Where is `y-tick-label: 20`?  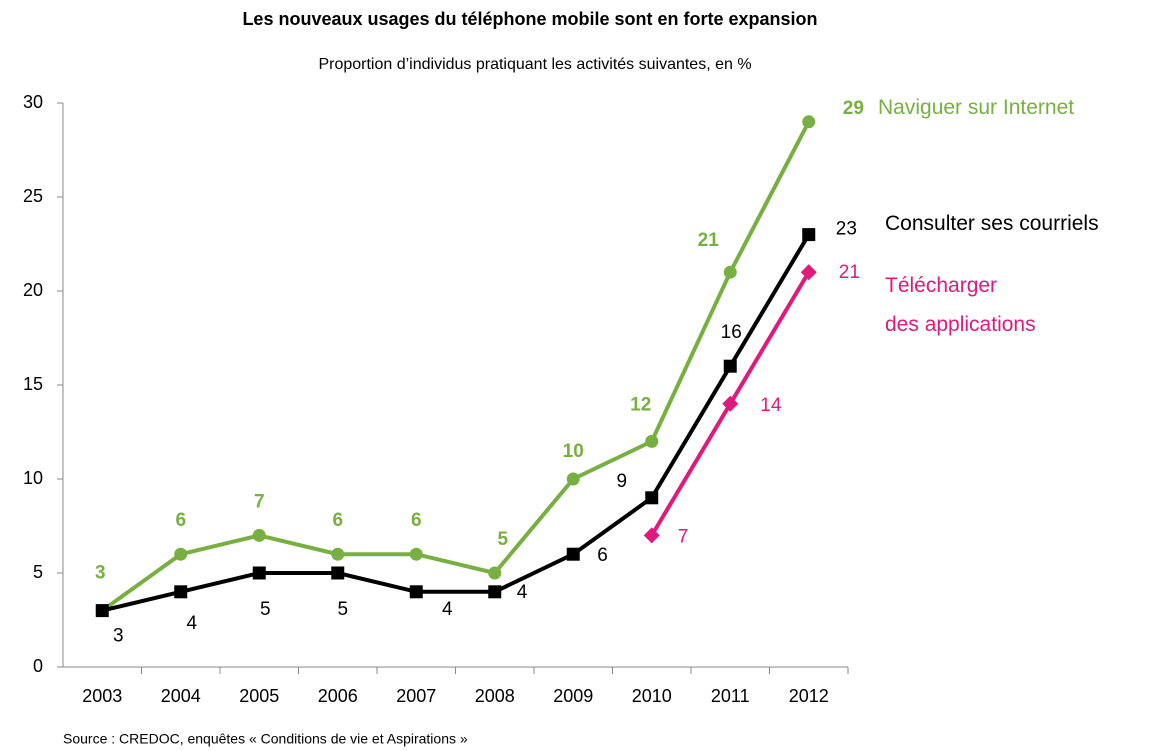 y-tick-label: 20 is located at coordinates (33, 290).